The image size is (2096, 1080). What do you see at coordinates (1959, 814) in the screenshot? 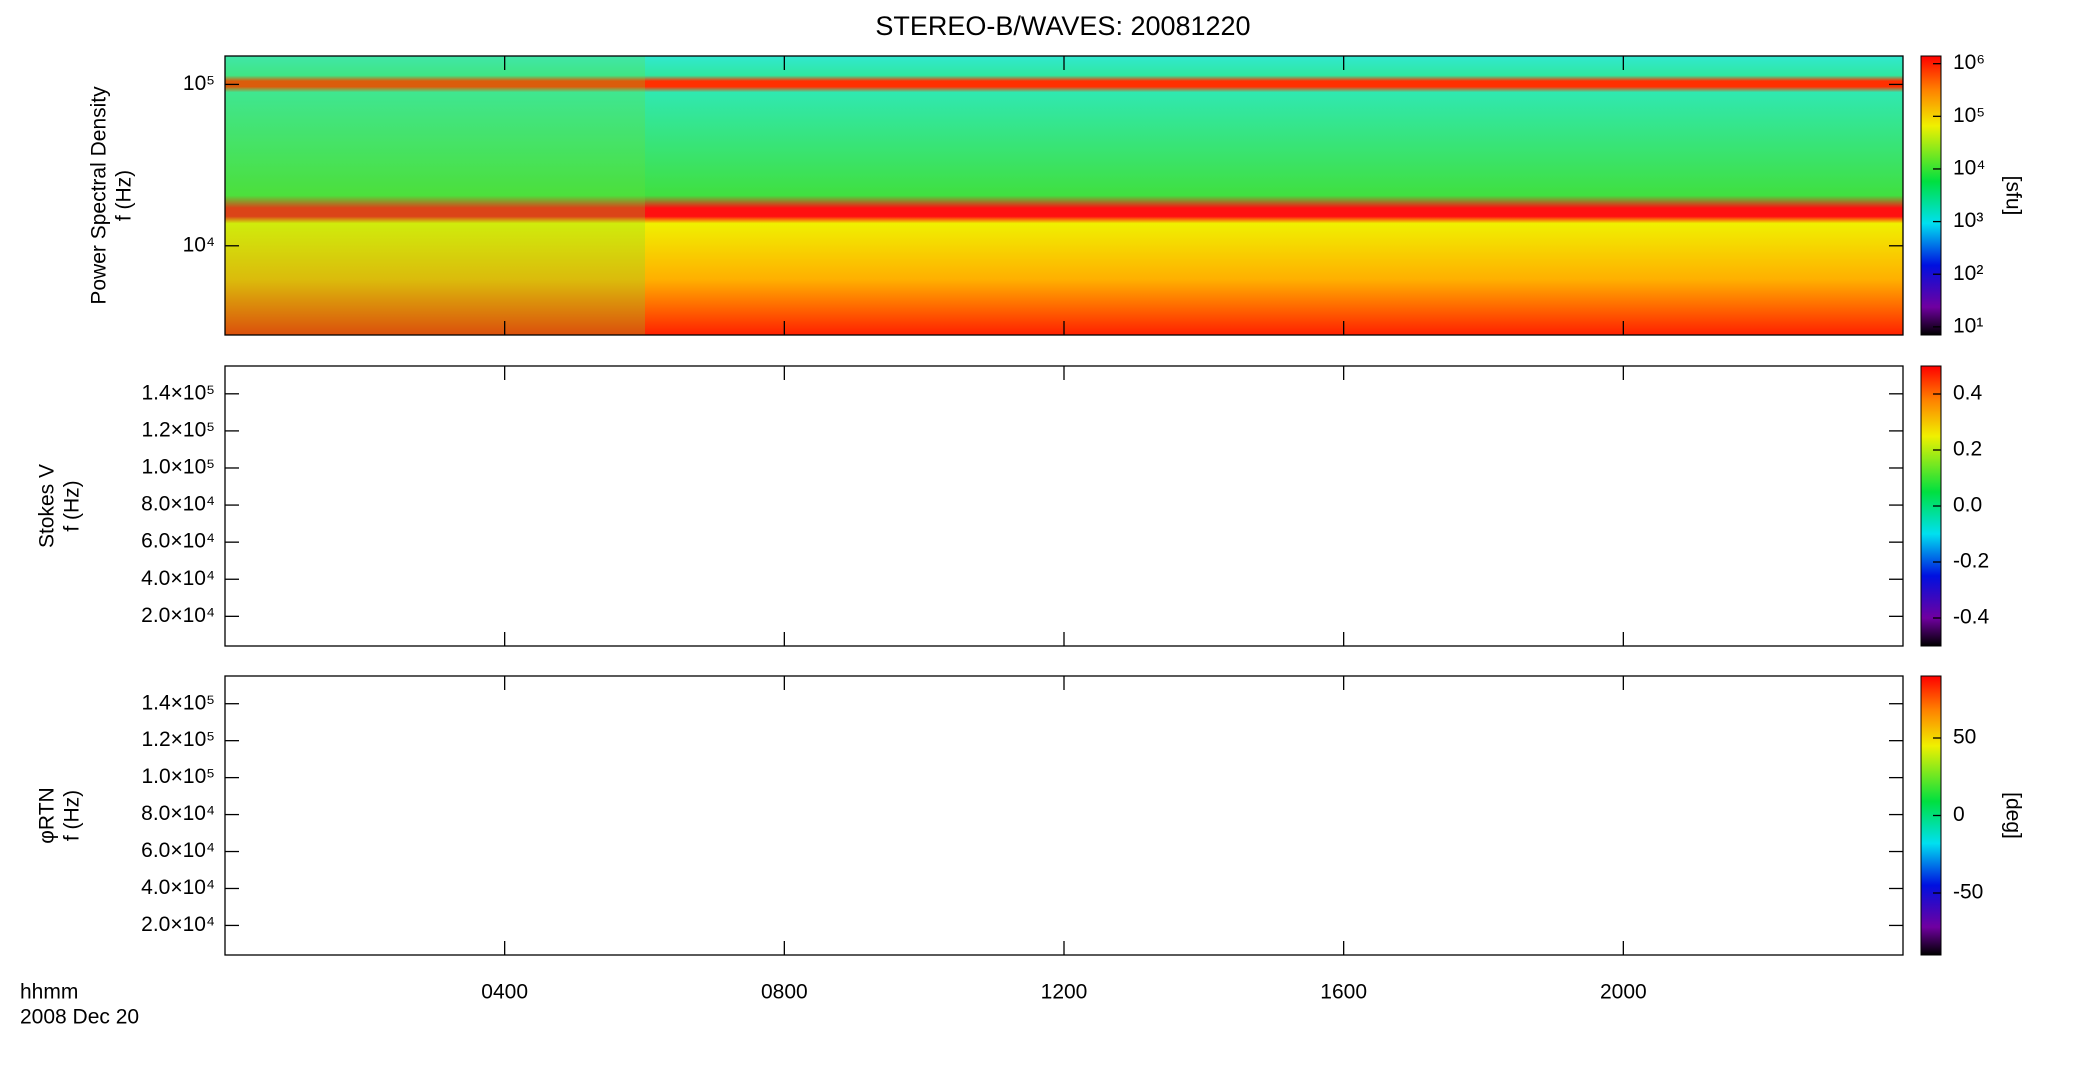
I see `colorbar-tick-label: 0` at bounding box center [1959, 814].